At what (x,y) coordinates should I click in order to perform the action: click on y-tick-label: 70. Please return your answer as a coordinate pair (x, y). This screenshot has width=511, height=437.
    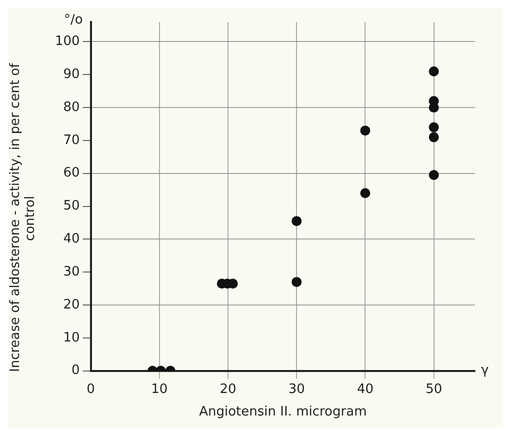
    Looking at the image, I should click on (71, 140).